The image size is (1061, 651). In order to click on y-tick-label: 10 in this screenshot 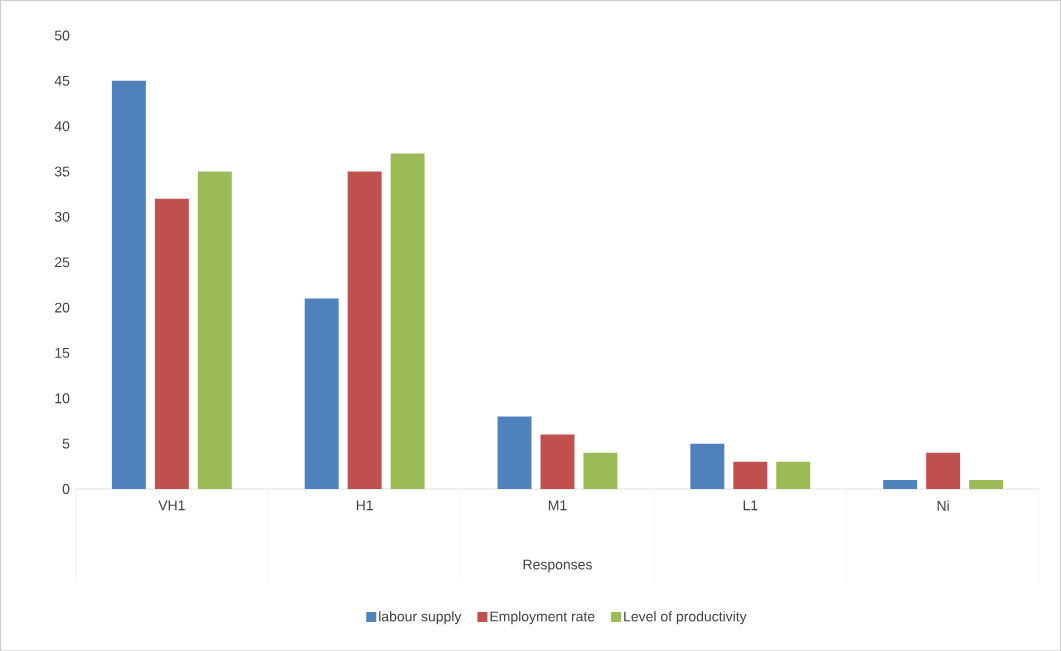, I will do `click(62, 398)`.